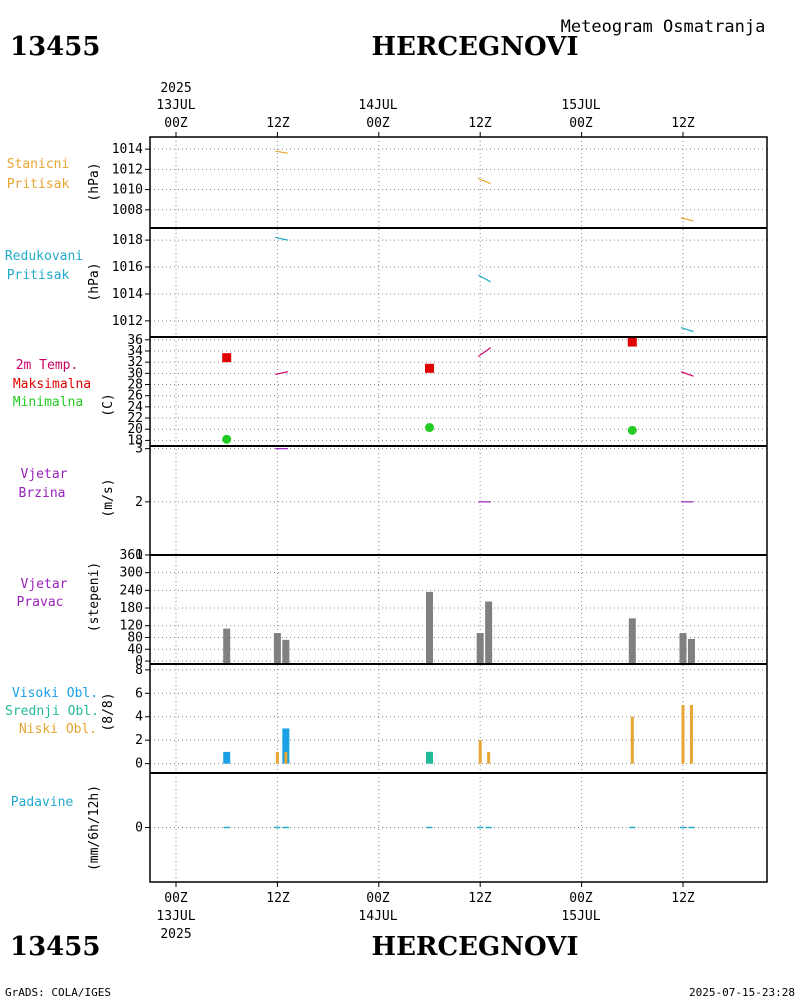 This screenshot has height=1004, width=800. I want to click on unit-wind-dir: (stepeni), so click(94, 597).